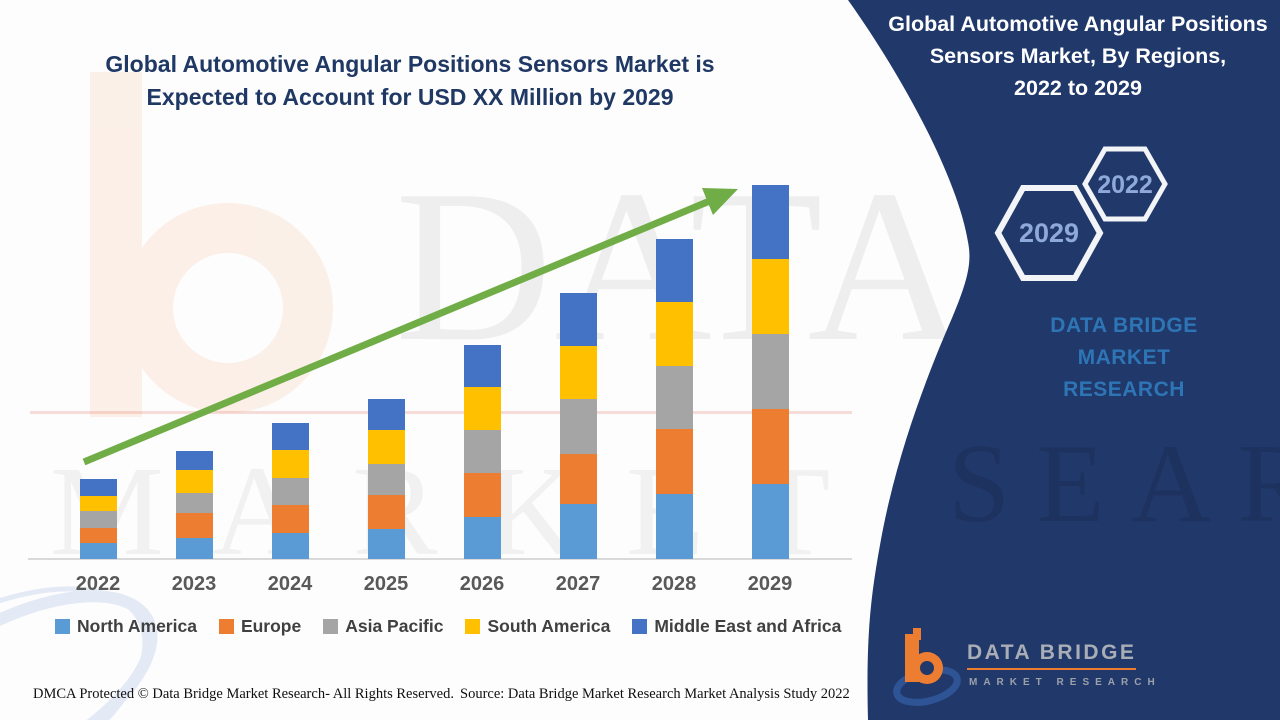 The height and width of the screenshot is (720, 1280). I want to click on bar-segment-2024-north-america, so click(290, 546).